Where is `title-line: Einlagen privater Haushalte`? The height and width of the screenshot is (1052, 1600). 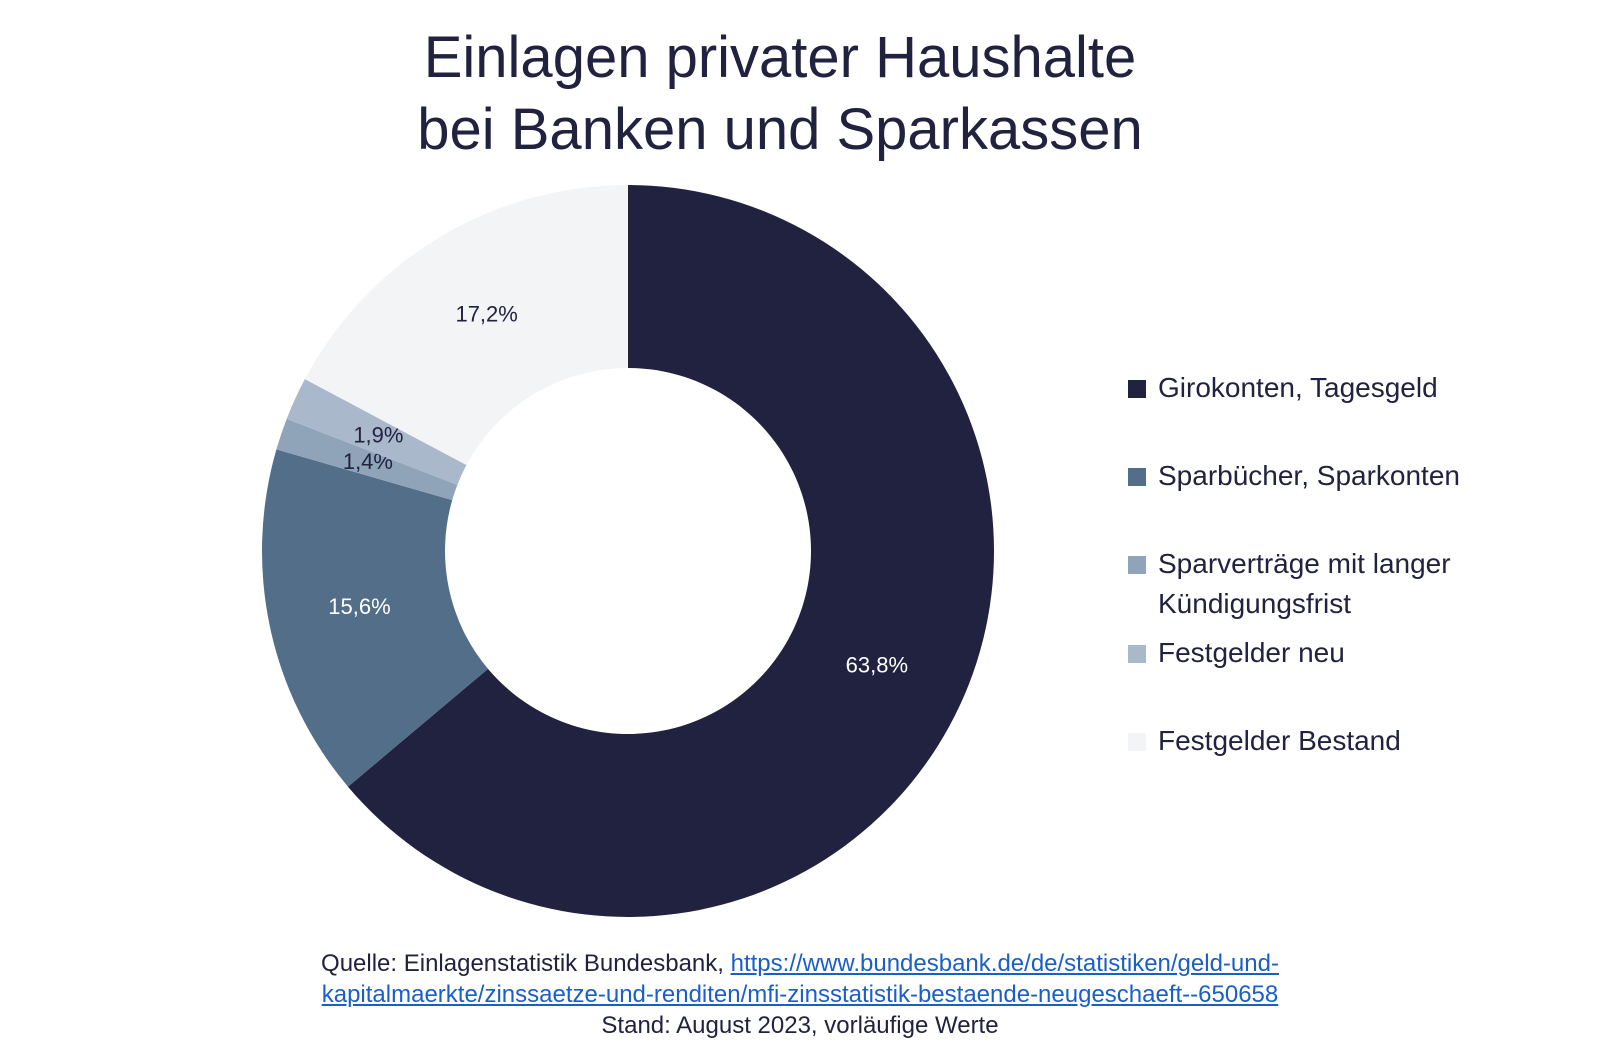
title-line: Einlagen privater Haushalte is located at coordinates (780, 57).